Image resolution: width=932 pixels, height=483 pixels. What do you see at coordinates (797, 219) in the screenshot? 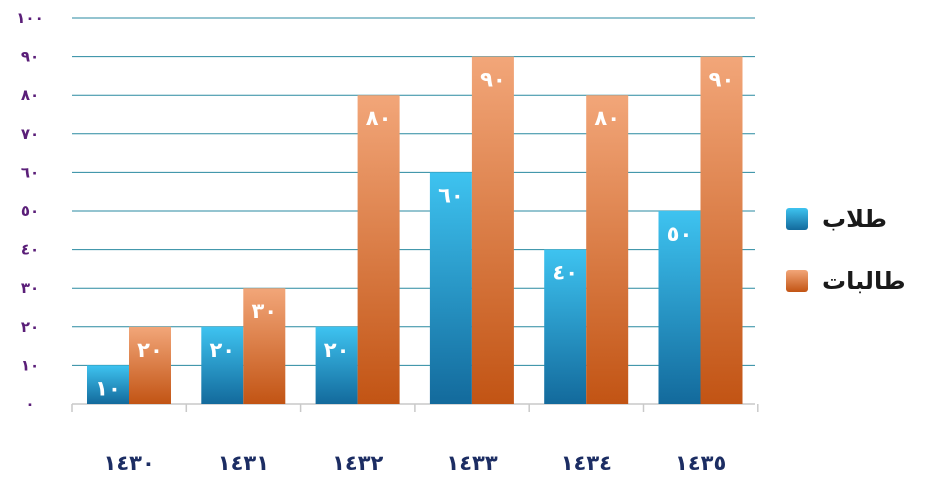
I see `legend-swatch-students` at bounding box center [797, 219].